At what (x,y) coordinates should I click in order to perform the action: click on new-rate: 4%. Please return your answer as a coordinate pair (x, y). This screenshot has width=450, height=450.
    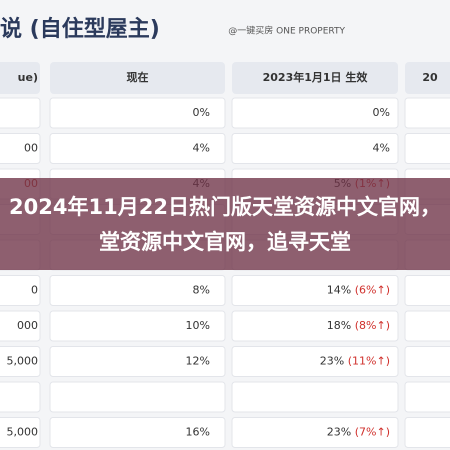
    Looking at the image, I should click on (381, 148).